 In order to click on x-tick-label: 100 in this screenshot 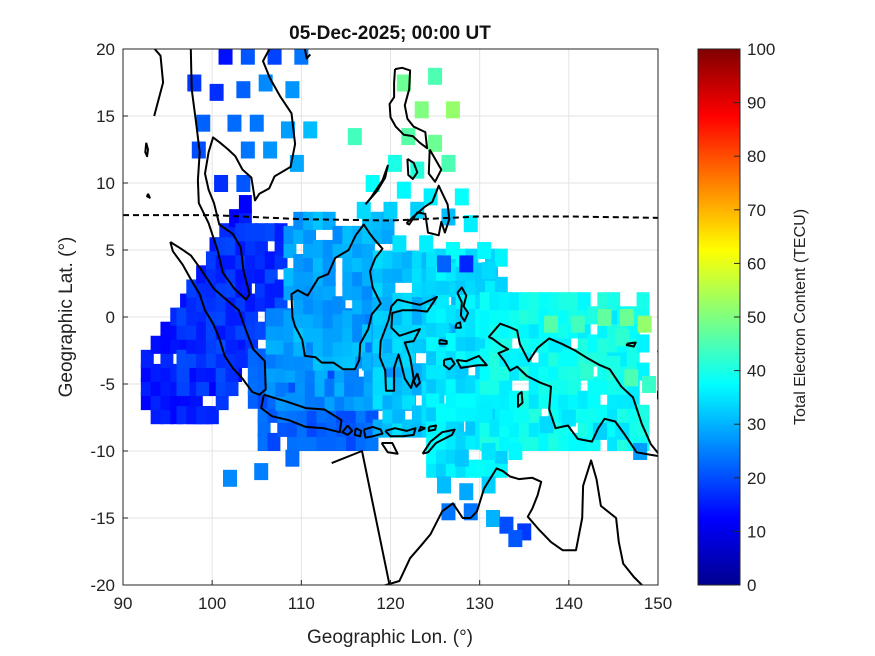, I will do `click(212, 603)`.